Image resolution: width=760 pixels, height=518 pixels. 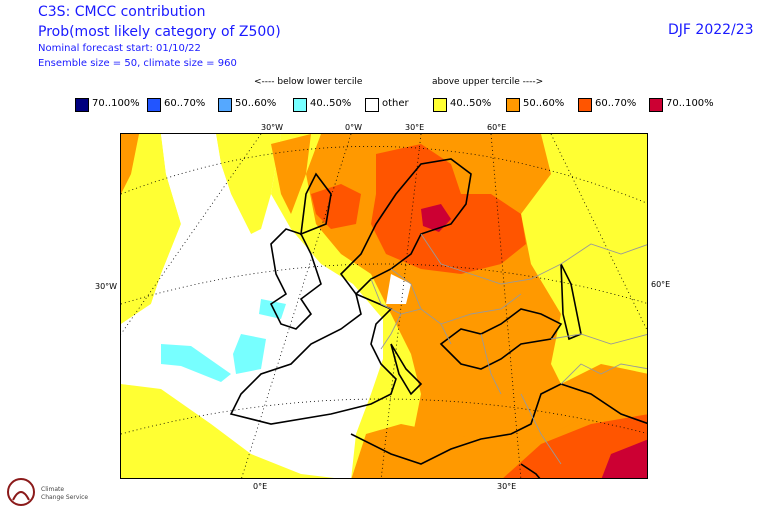 I want to click on logo-line1: Climate, so click(x=52, y=489).